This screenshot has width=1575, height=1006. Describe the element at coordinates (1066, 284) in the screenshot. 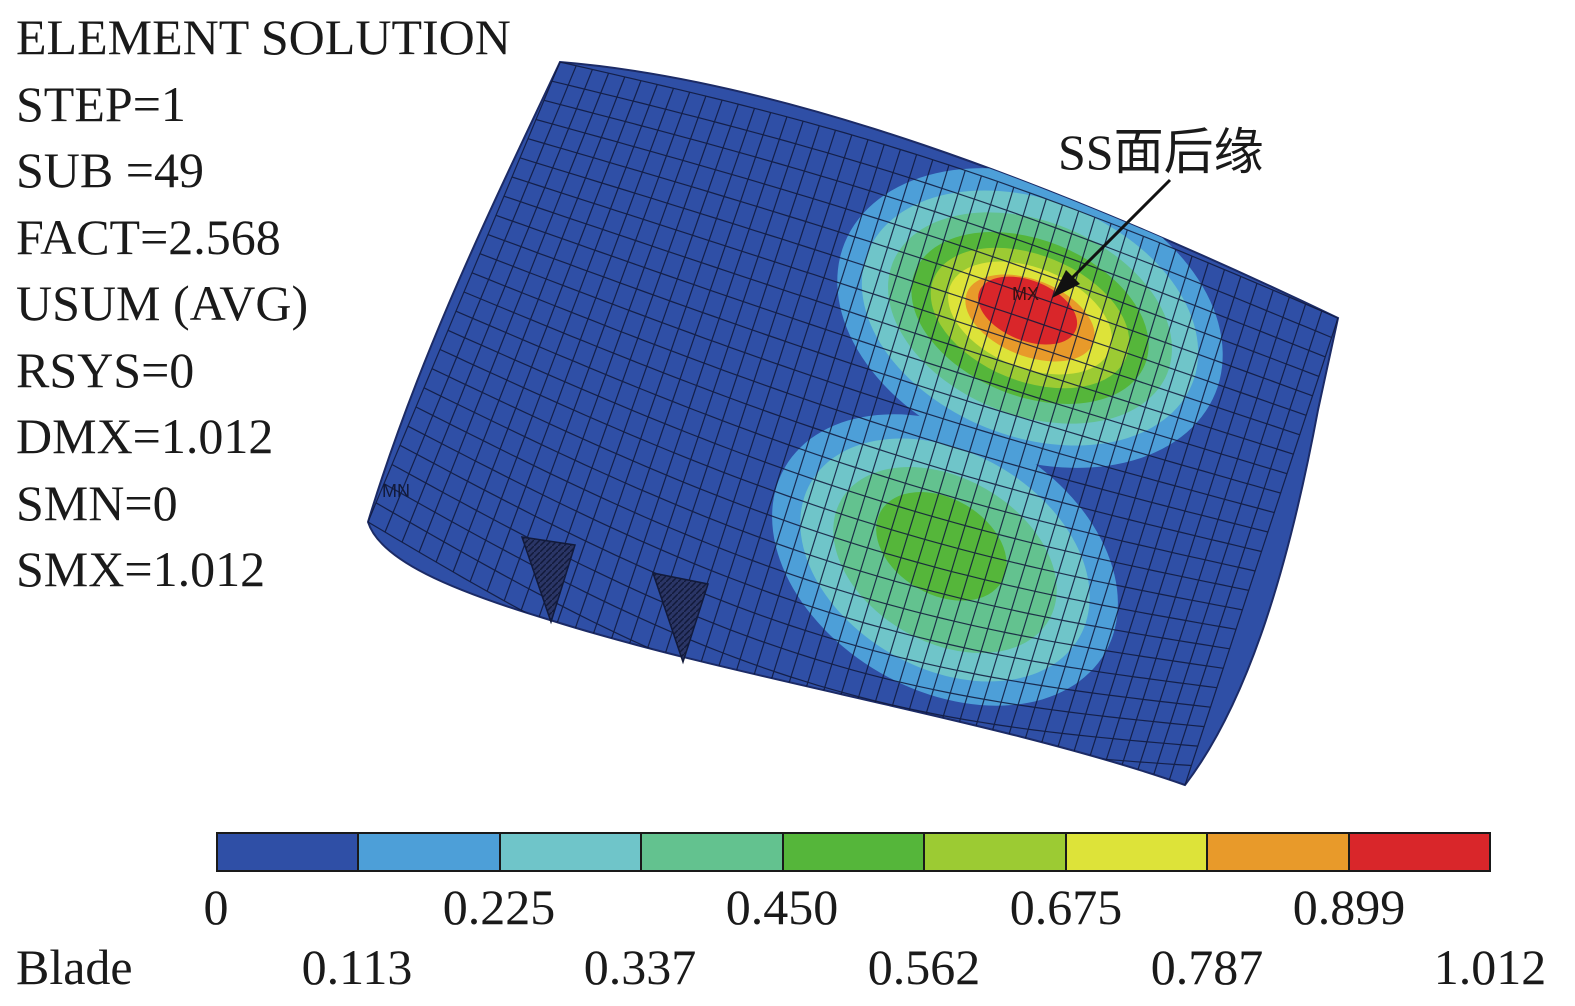

I see `annotation-arrowhead` at that location.